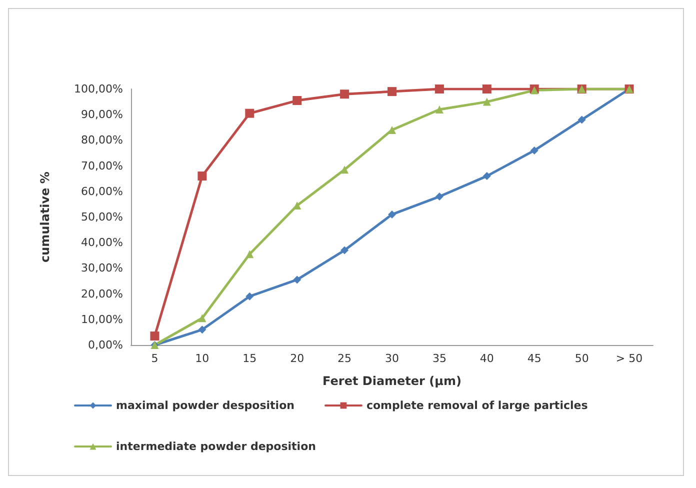  I want to click on x-tick-label: 40, so click(487, 358).